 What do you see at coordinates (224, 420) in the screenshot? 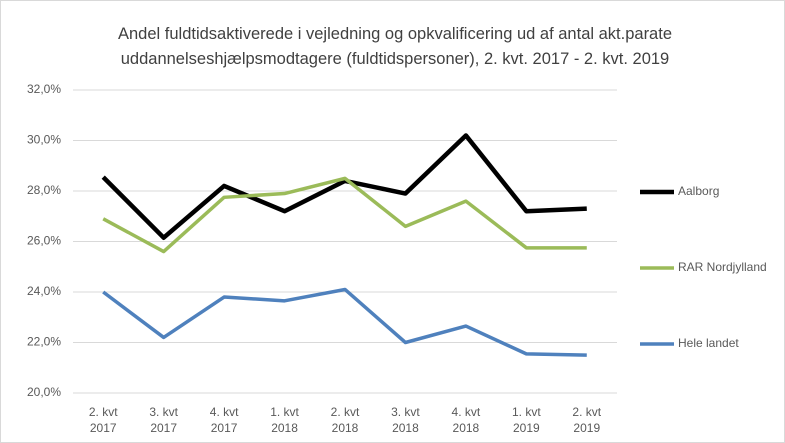
I see `x-tick-label: 4. kvt 2017` at bounding box center [224, 420].